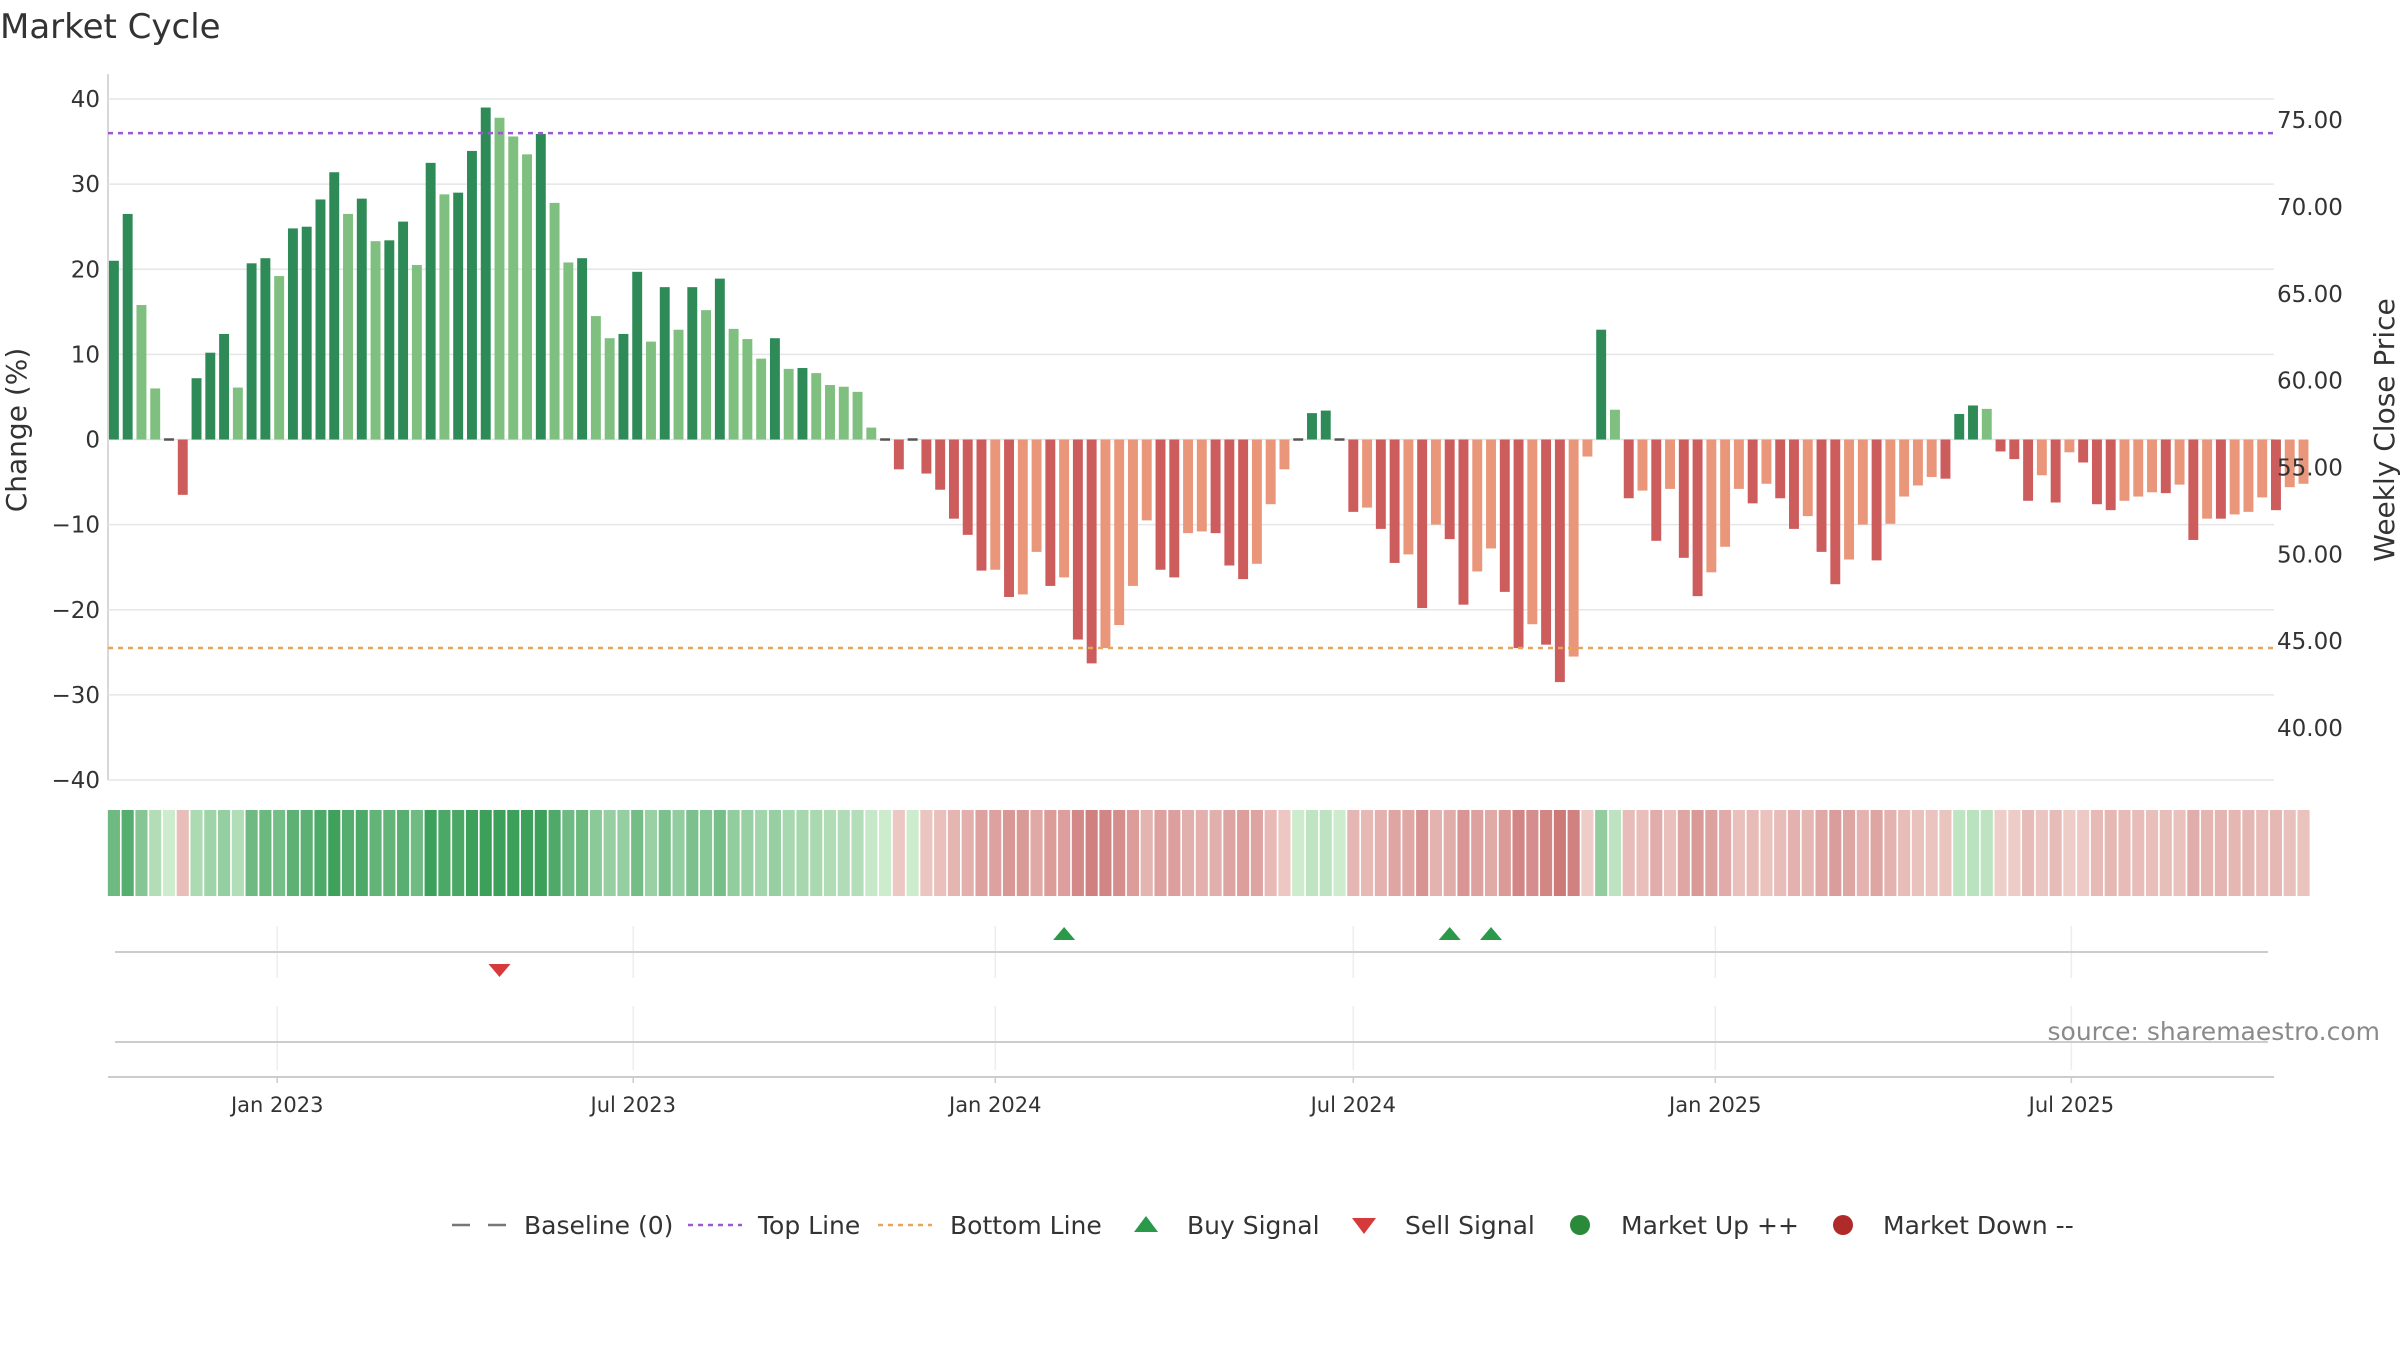 This screenshot has width=2400, height=1350. What do you see at coordinates (1253, 1225) in the screenshot?
I see `legend-label: Buy Signal` at bounding box center [1253, 1225].